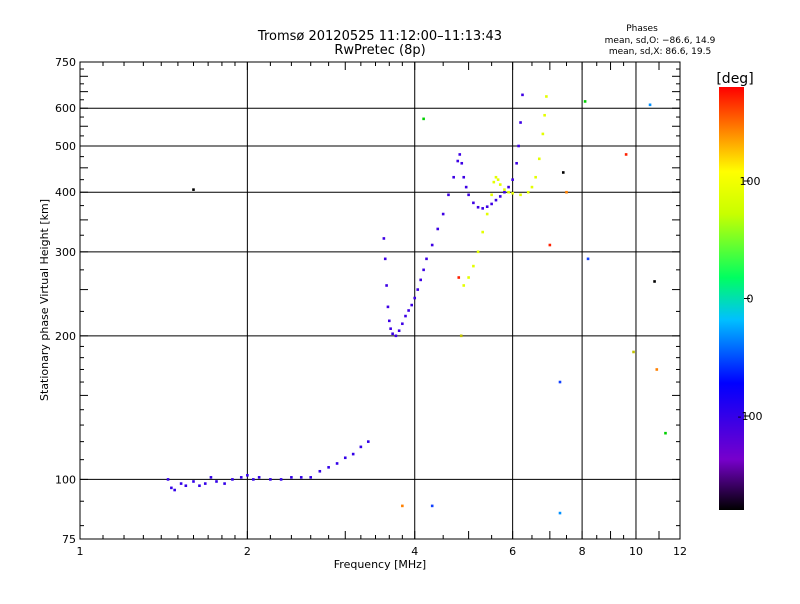 Image resolution: width=800 pixels, height=604 pixels. I want to click on phases-mean-o: mean, sd,O: −86.6, 14.9, so click(660, 41).